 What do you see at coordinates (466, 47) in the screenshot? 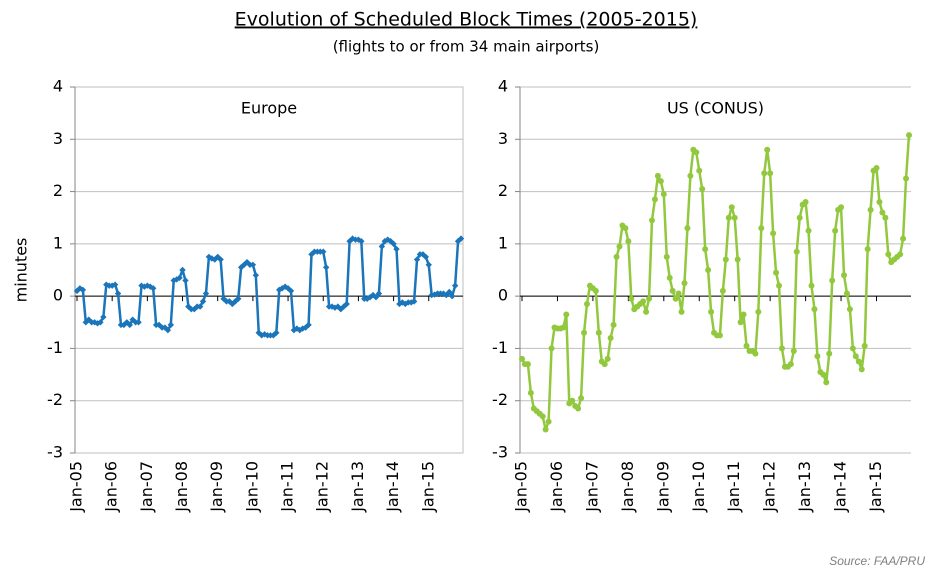
I see `chart-subtitle: (flights to or from 34 main airports)` at bounding box center [466, 47].